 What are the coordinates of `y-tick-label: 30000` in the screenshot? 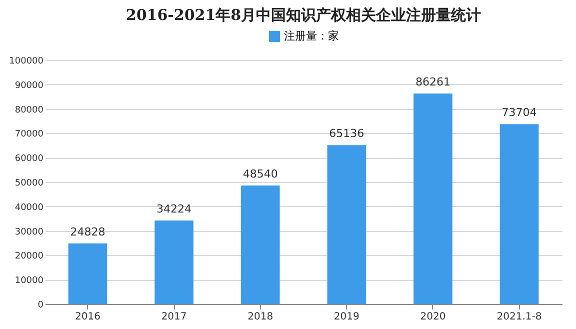 It's located at (29, 232).